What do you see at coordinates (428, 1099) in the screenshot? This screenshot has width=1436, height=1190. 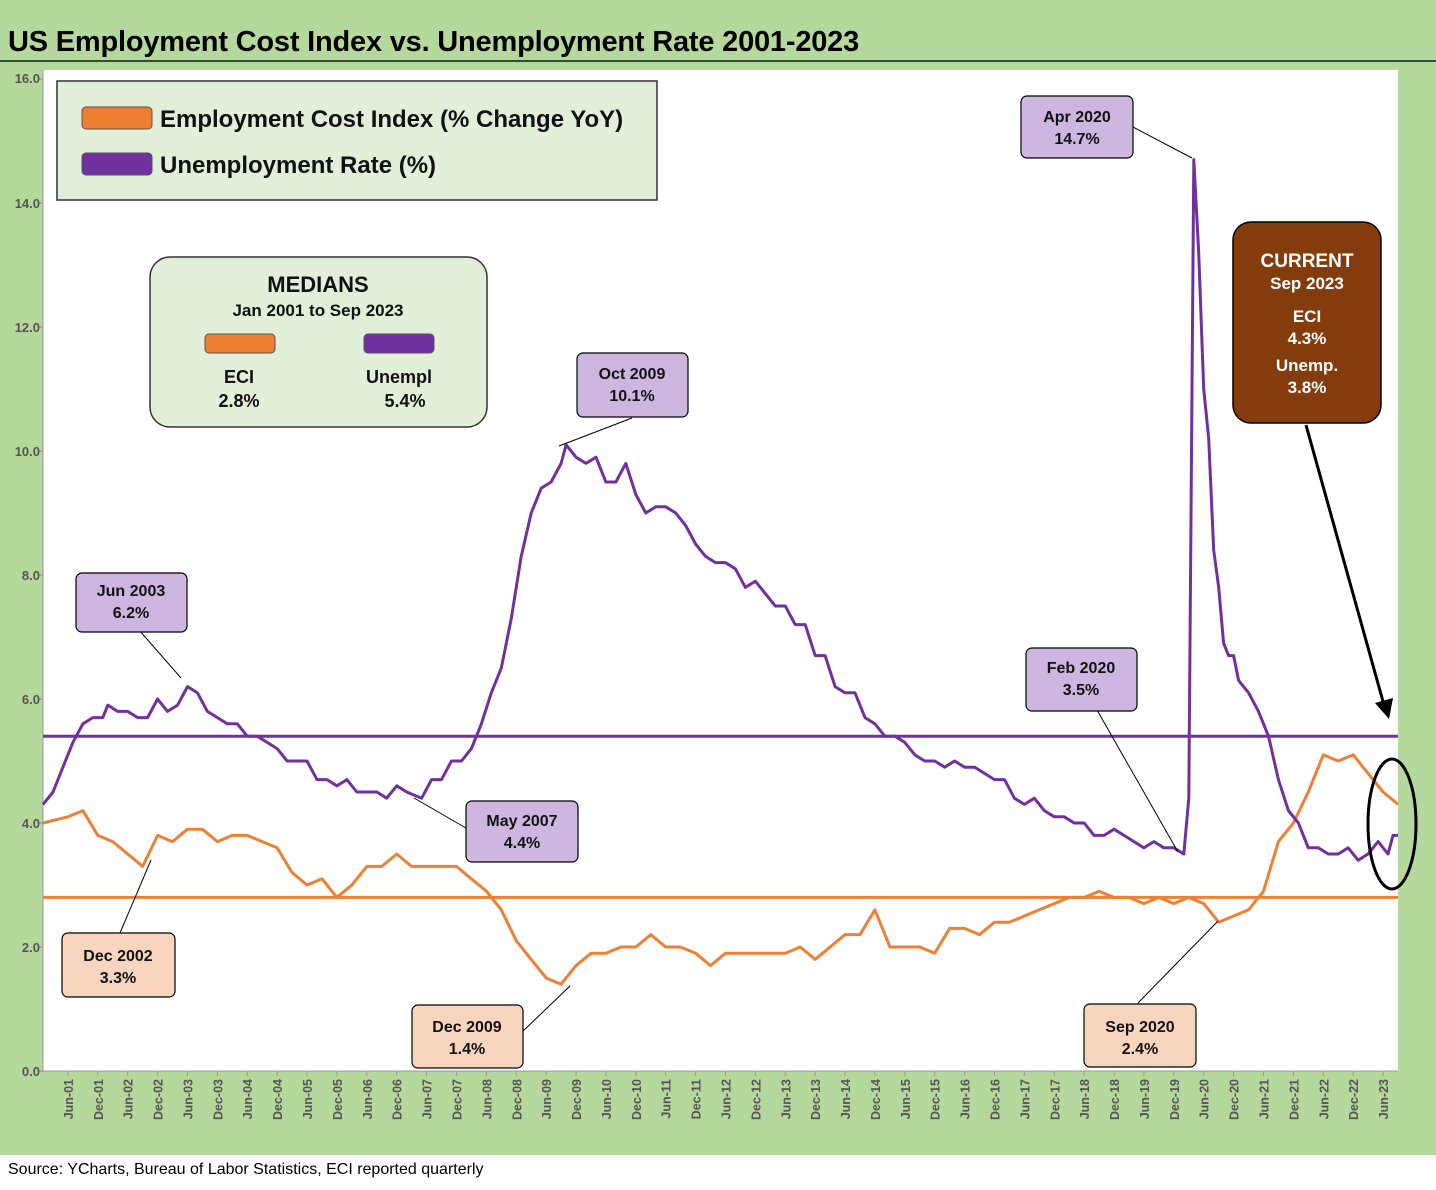 I see `x-tick-label: Jun-07` at bounding box center [428, 1099].